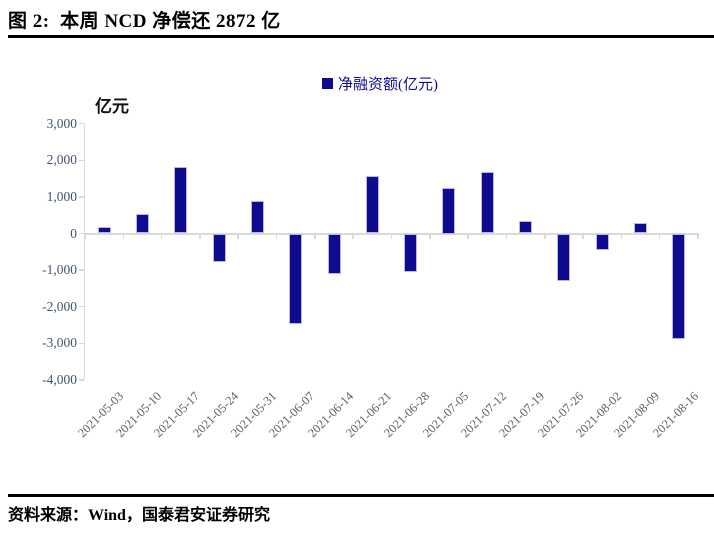 The image size is (714, 541). Describe the element at coordinates (61, 196) in the screenshot. I see `y-axis-tick-label: 1,000` at that location.